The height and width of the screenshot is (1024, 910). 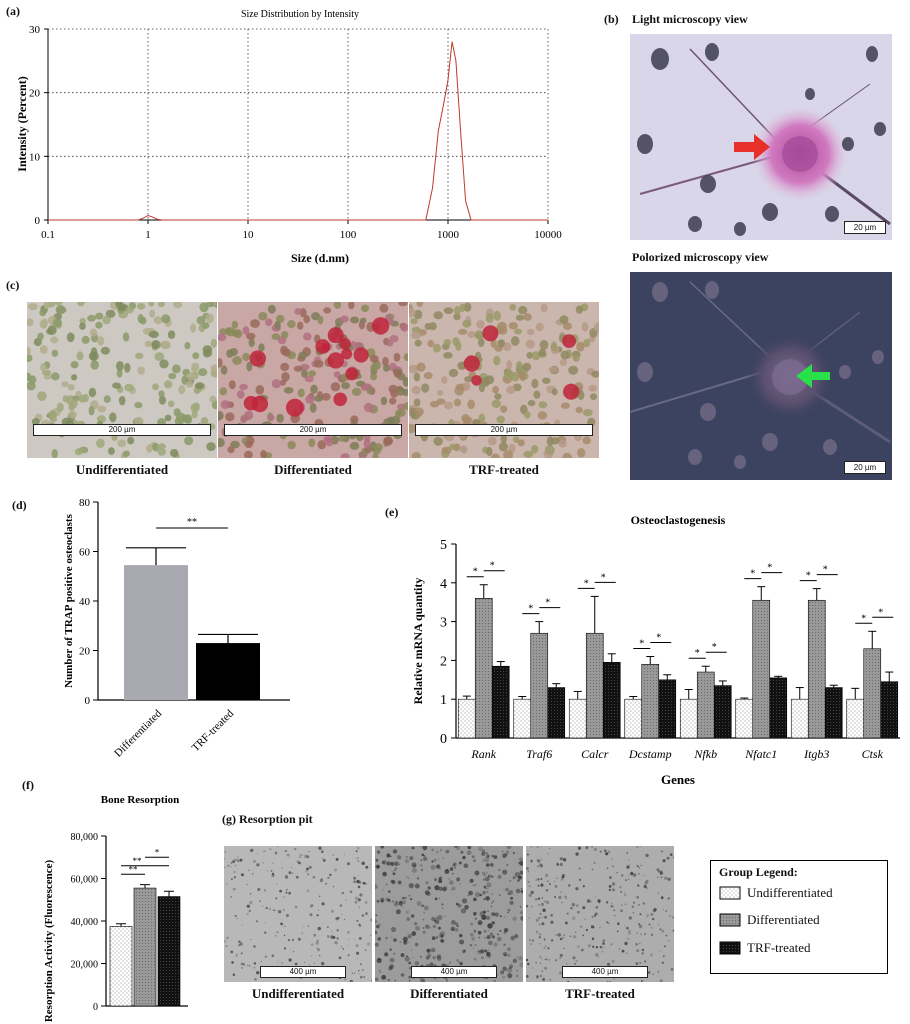 I want to click on chart-a-ylabel: Intensity (Percent), so click(x=22, y=123).